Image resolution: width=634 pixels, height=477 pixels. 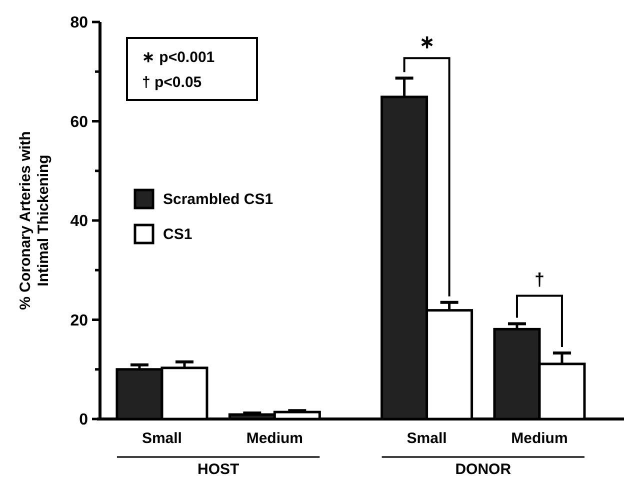 I want to click on y-tick-label: 80, so click(x=79, y=23).